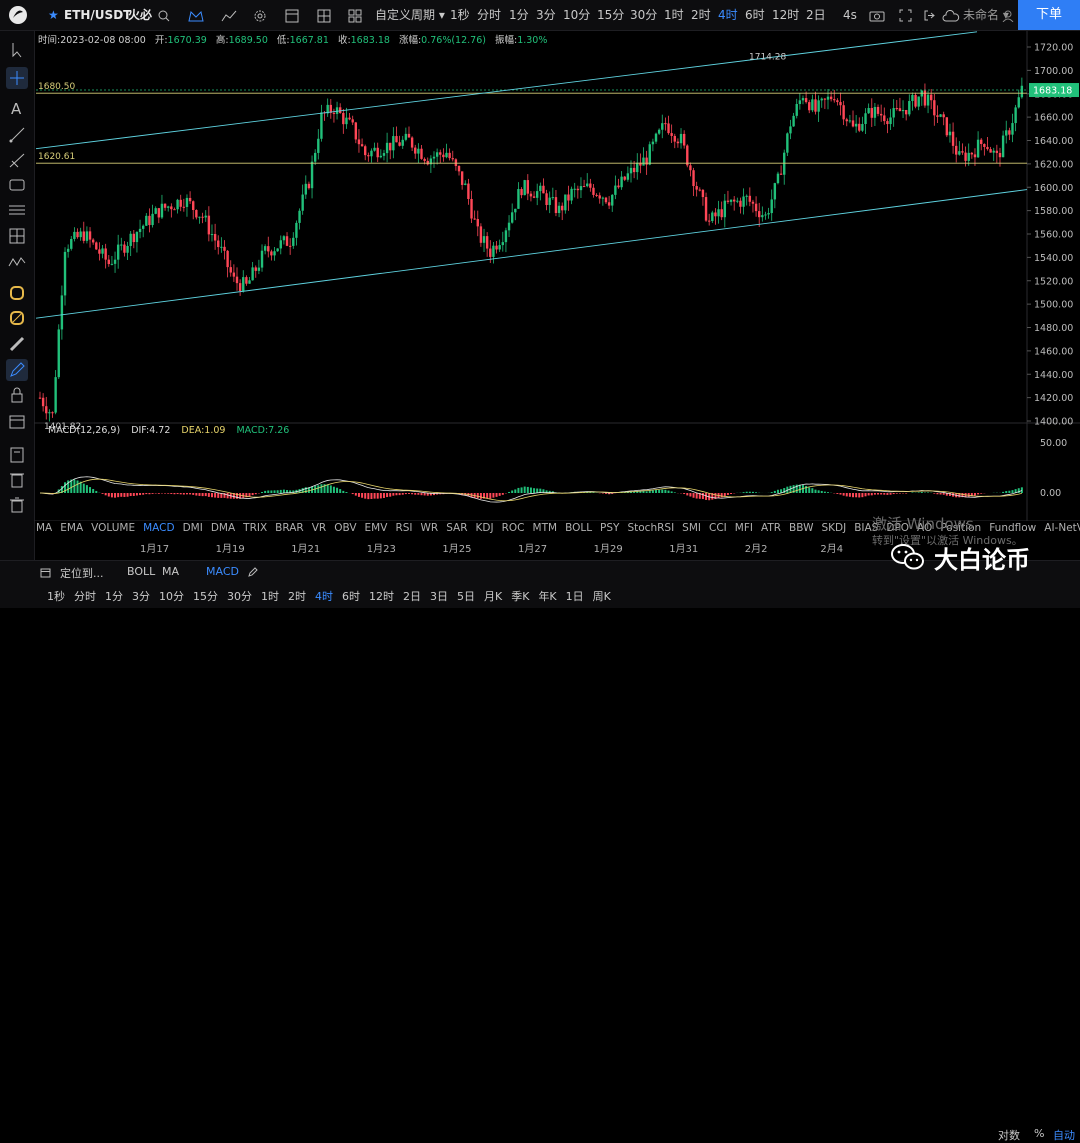  What do you see at coordinates (925, 528) in the screenshot?
I see `indicator-tab-ao: AO` at bounding box center [925, 528].